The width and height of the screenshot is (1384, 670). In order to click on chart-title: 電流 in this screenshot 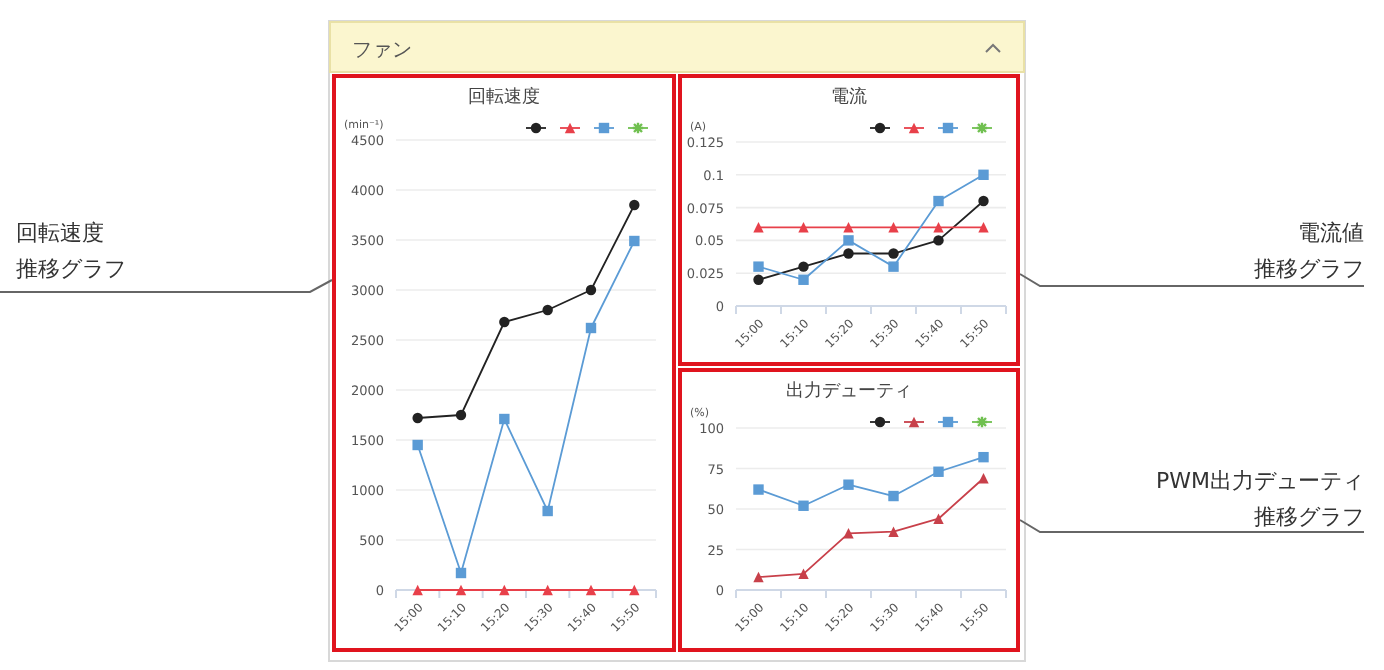, I will do `click(849, 97)`.